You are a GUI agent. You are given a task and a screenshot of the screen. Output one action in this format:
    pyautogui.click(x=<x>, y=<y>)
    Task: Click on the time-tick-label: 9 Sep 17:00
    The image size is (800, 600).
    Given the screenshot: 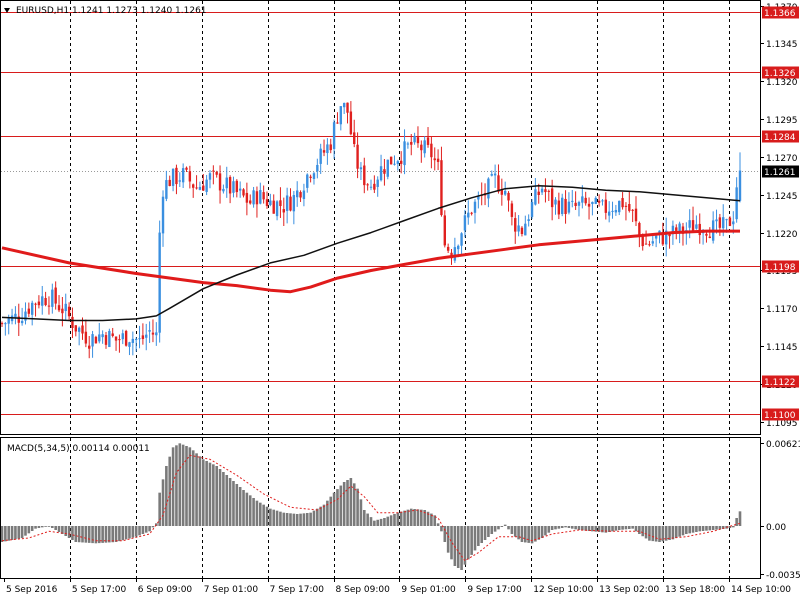 What is the action you would take?
    pyautogui.click(x=494, y=590)
    